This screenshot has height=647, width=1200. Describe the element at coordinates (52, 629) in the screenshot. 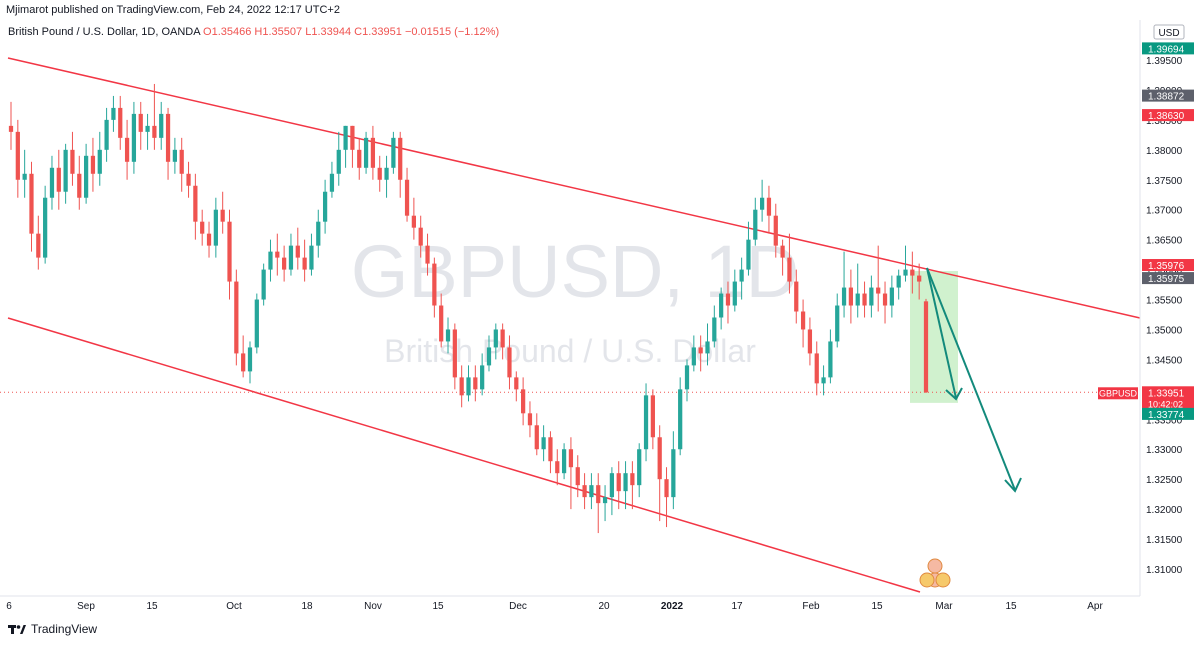

I see `footer-branding: TradingView` at that location.